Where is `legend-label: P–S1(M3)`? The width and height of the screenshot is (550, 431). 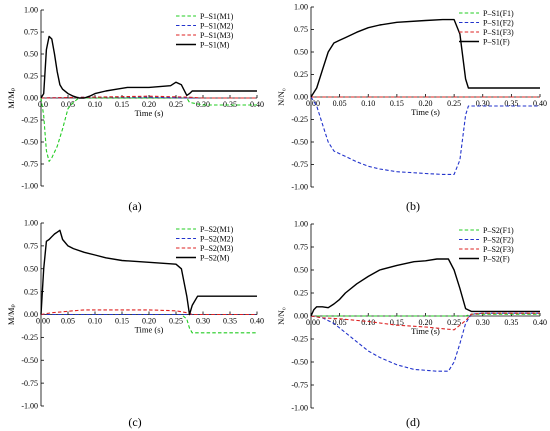 legend-label: P–S1(M3) is located at coordinates (217, 35).